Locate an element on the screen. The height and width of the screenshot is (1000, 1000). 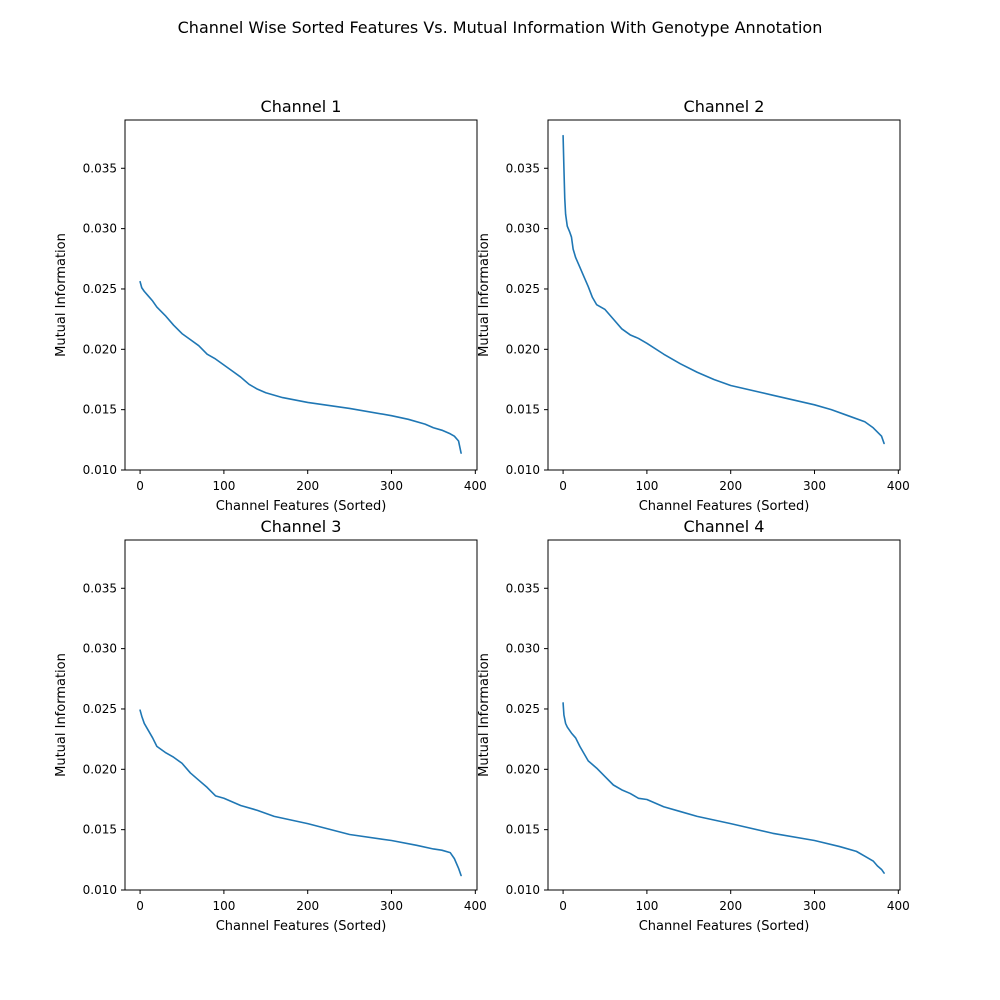
subplot-title: Channel 4 is located at coordinates (724, 526).